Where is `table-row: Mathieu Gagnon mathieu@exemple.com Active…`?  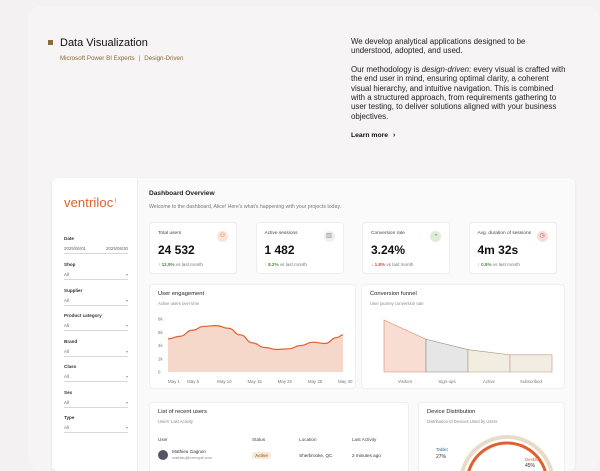 table-row: Mathieu Gagnon mathieu@exemple.com Active… is located at coordinates (279, 455).